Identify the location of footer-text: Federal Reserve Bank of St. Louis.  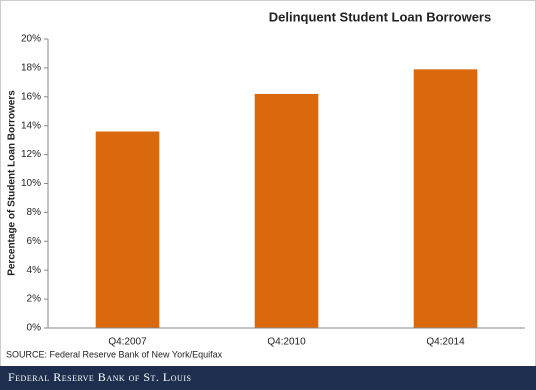
(99, 377).